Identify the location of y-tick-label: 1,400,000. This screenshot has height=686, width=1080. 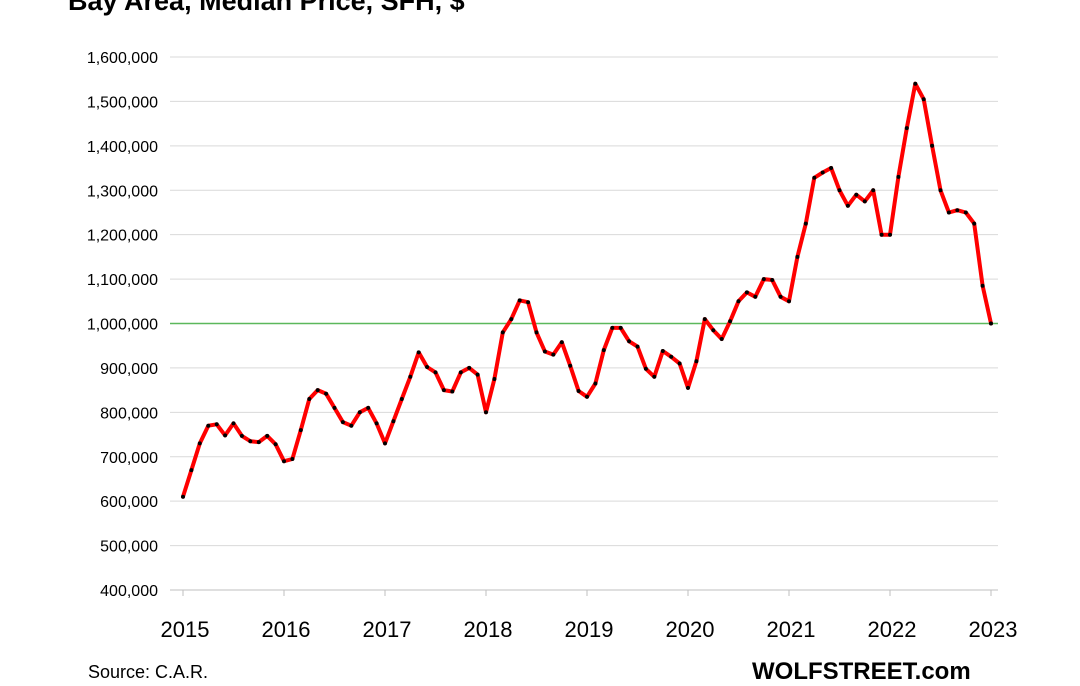
(122, 147).